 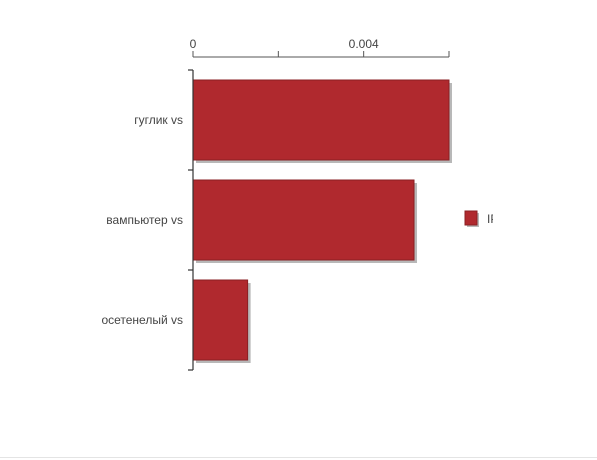 I want to click on y-category-label: гуглик vs, so click(x=158, y=120).